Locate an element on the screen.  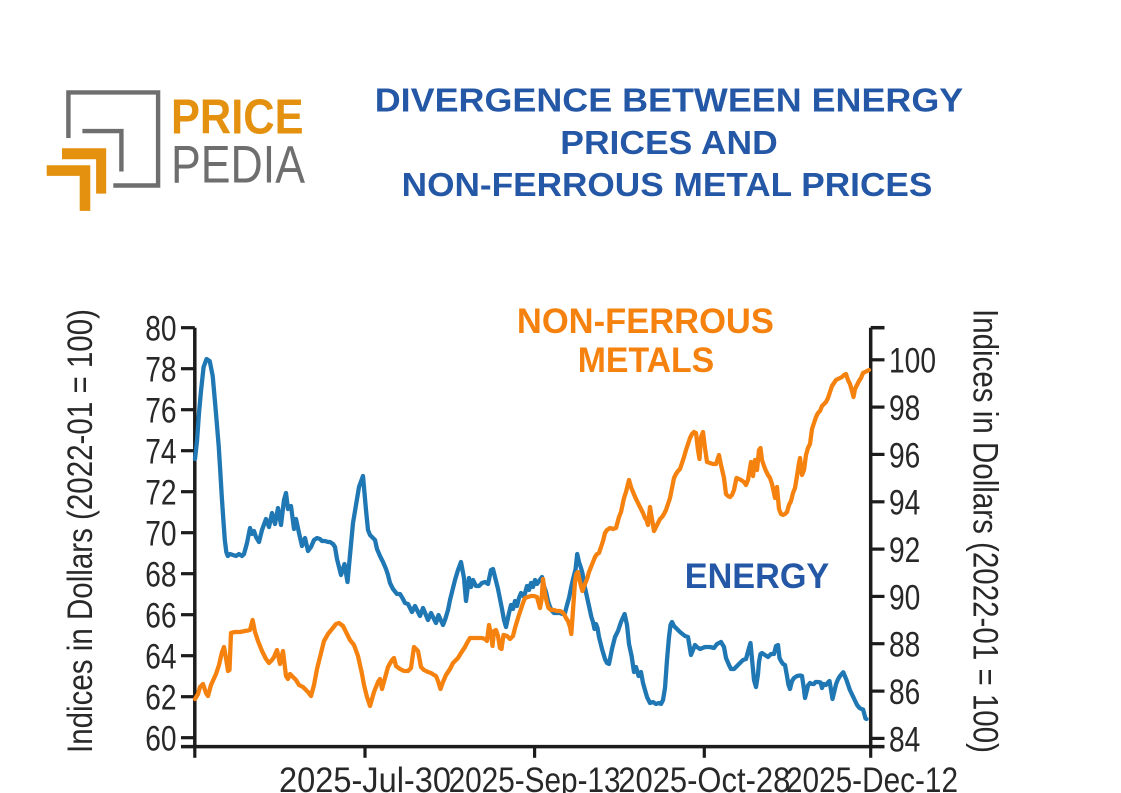
svg-text: 86 is located at coordinates (904, 692).